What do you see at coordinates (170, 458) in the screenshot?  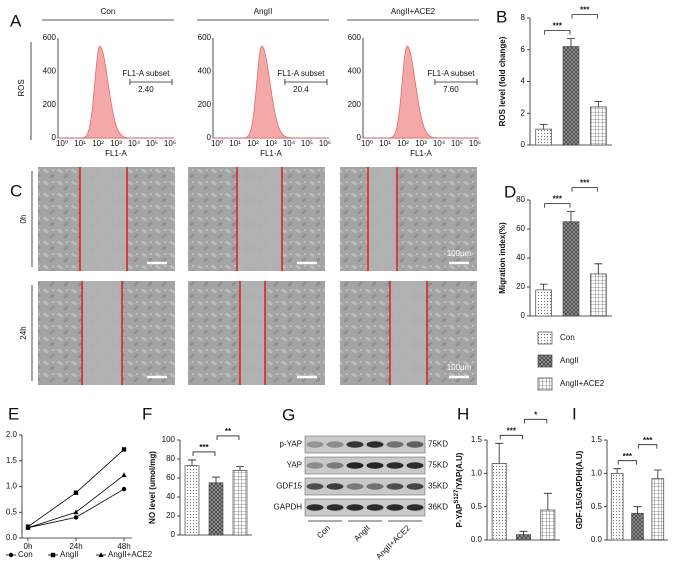 I see `y-tick-label: 80` at bounding box center [170, 458].